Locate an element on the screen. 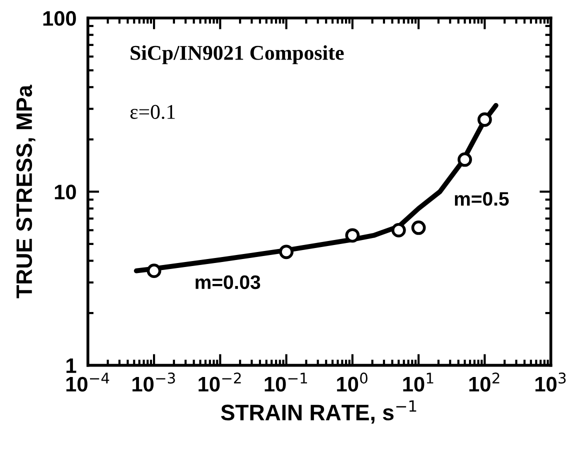 The width and height of the screenshot is (586, 451). x-tick-label: 10$^{1}$ is located at coordinates (418, 382).